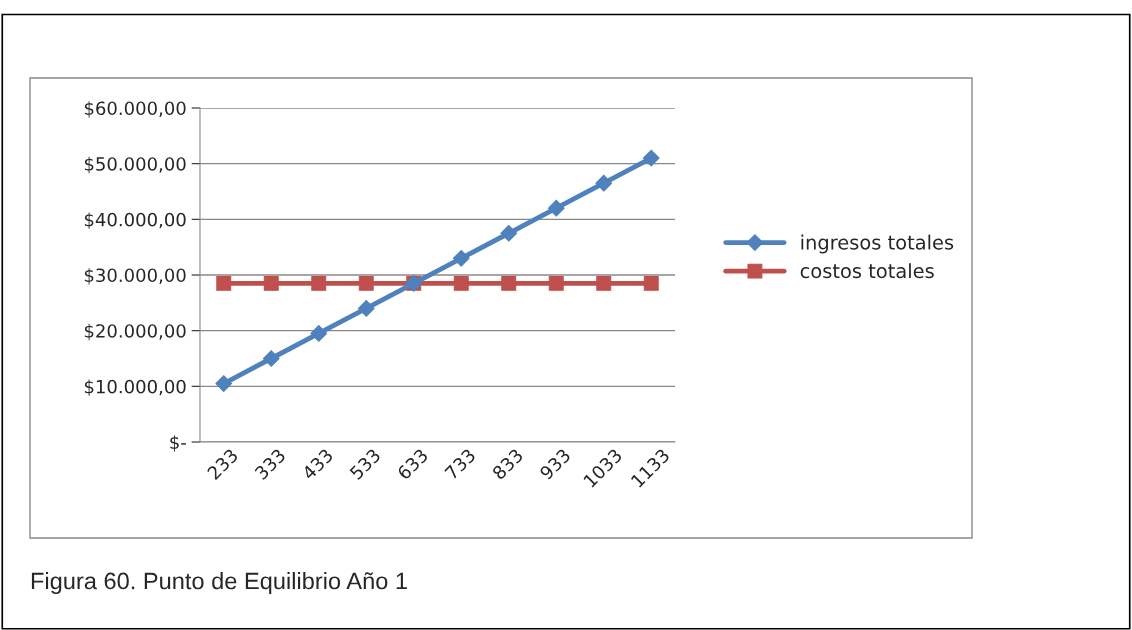 This screenshot has height=630, width=1132. What do you see at coordinates (178, 443) in the screenshot?
I see `y-tick-label: $-` at bounding box center [178, 443].